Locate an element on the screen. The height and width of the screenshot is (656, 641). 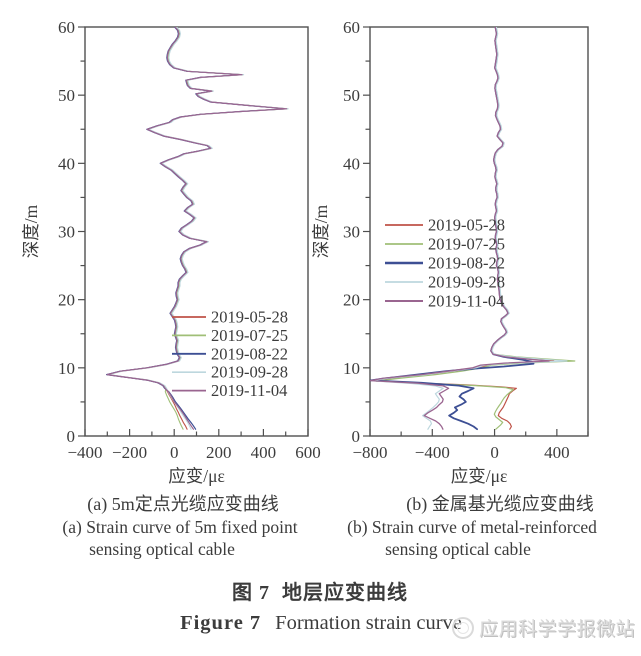
x-tick-label: 200 is located at coordinates (219, 452).